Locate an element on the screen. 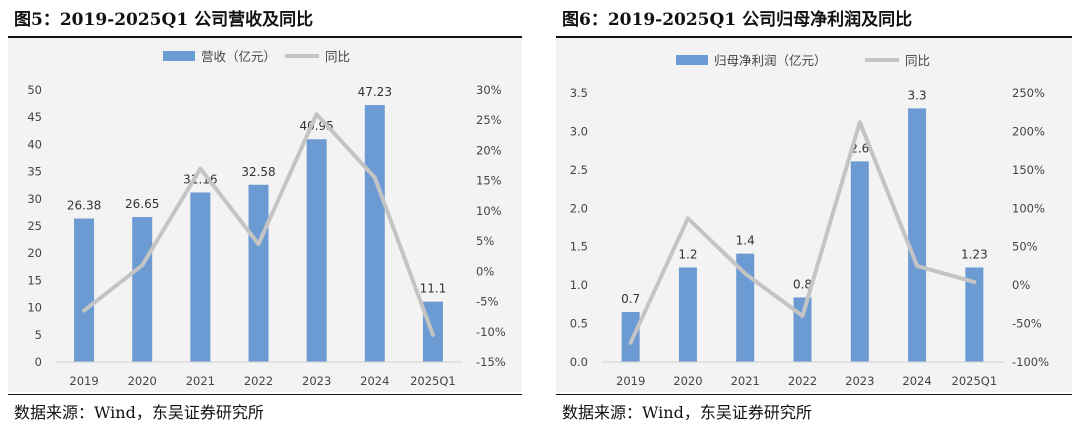 This screenshot has width=1080, height=435. y-right-tick-label: 15% is located at coordinates (489, 181).